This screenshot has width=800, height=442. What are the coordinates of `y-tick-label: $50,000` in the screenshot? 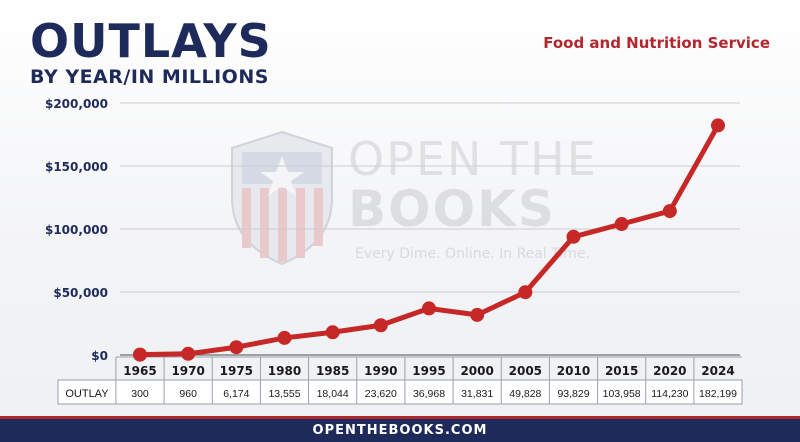 It's located at (80, 293).